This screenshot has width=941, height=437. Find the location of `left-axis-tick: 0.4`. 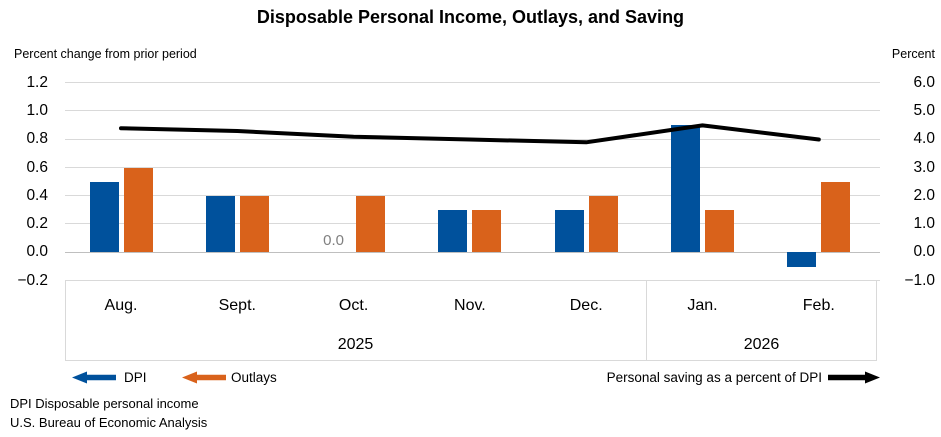

left-axis-tick: 0.4 is located at coordinates (37, 195).